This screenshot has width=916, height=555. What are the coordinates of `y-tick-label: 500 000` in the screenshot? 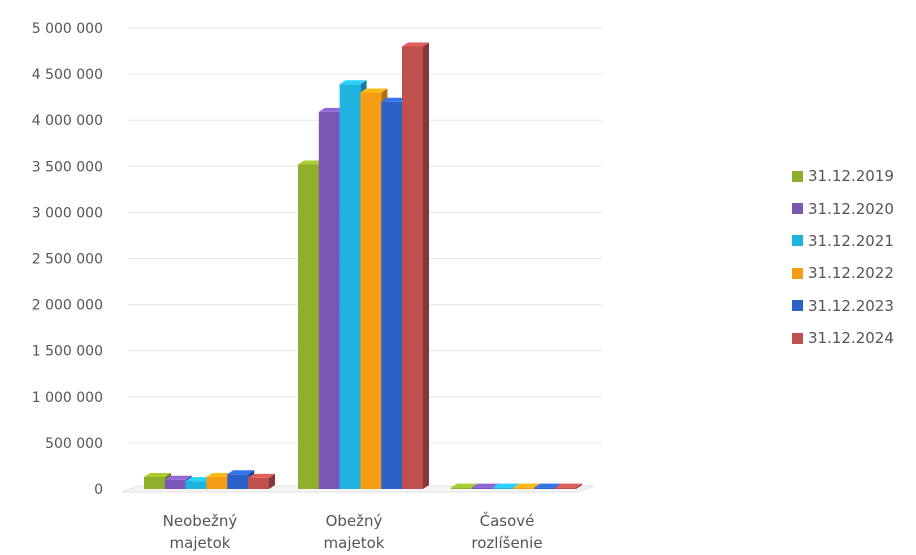 It's located at (74, 444).